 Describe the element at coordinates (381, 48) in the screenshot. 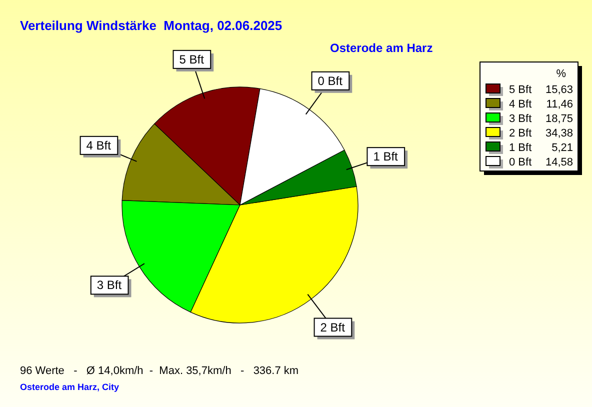

I see `chart-subtitle: Osterode am Harz` at that location.